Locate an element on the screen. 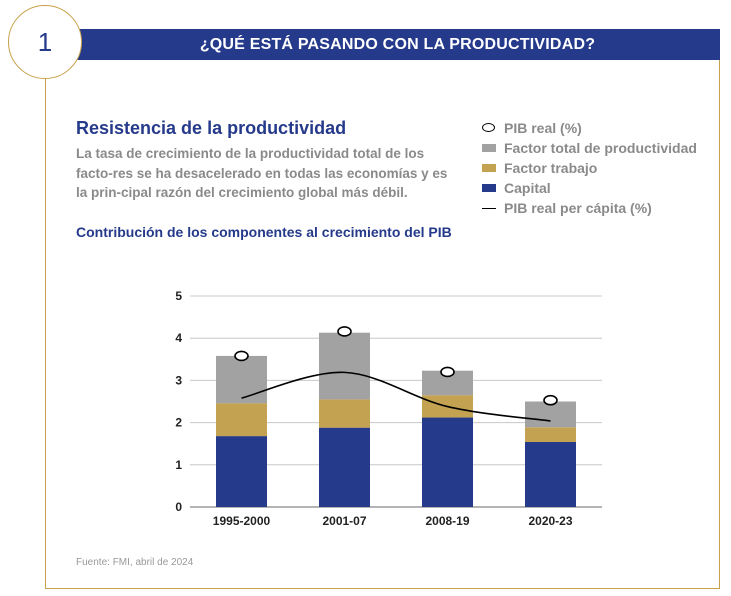 The height and width of the screenshot is (596, 731). legend-label-capital: Capital is located at coordinates (527, 188).